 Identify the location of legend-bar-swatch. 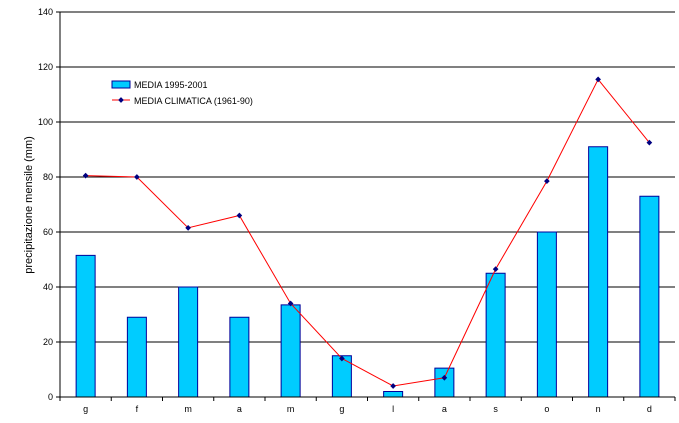
(121, 84).